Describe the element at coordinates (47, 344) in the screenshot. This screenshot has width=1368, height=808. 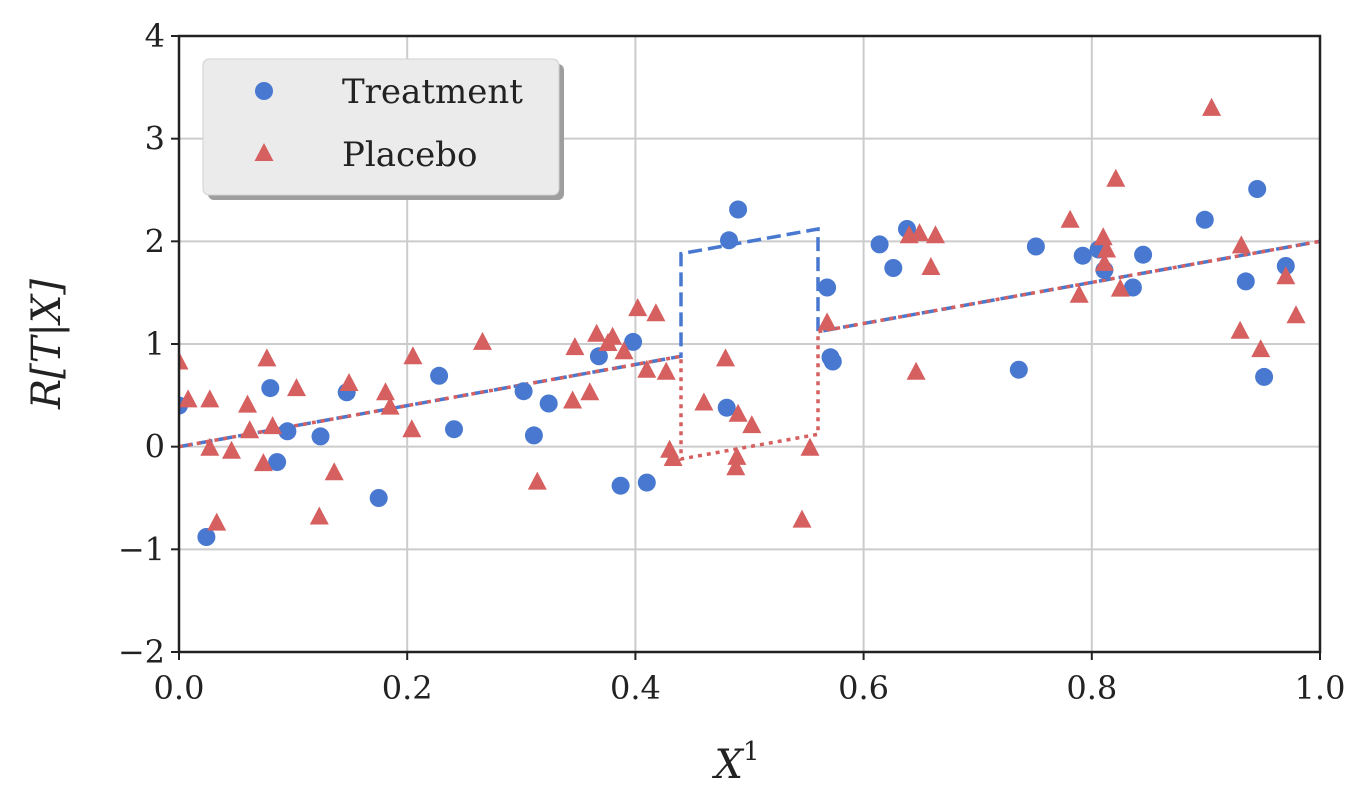
I see `y-axis-label: R[T|X]` at that location.